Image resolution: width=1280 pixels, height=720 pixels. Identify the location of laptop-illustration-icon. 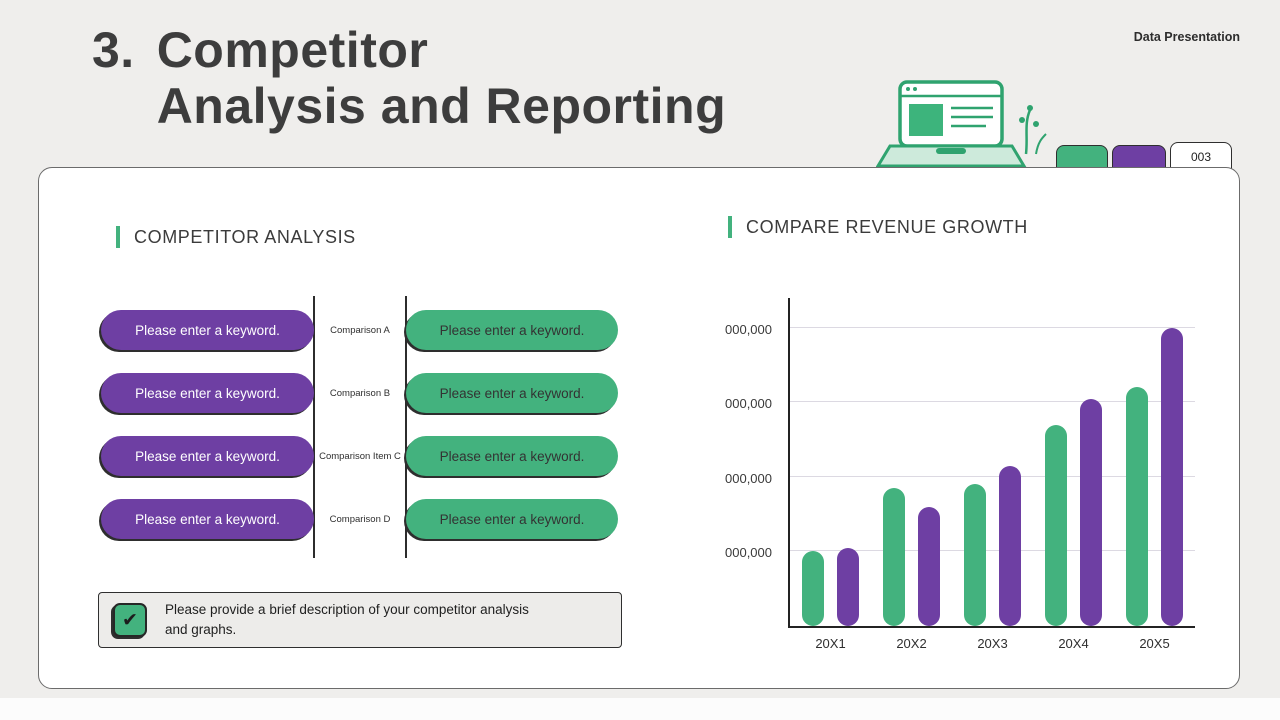
(961, 124).